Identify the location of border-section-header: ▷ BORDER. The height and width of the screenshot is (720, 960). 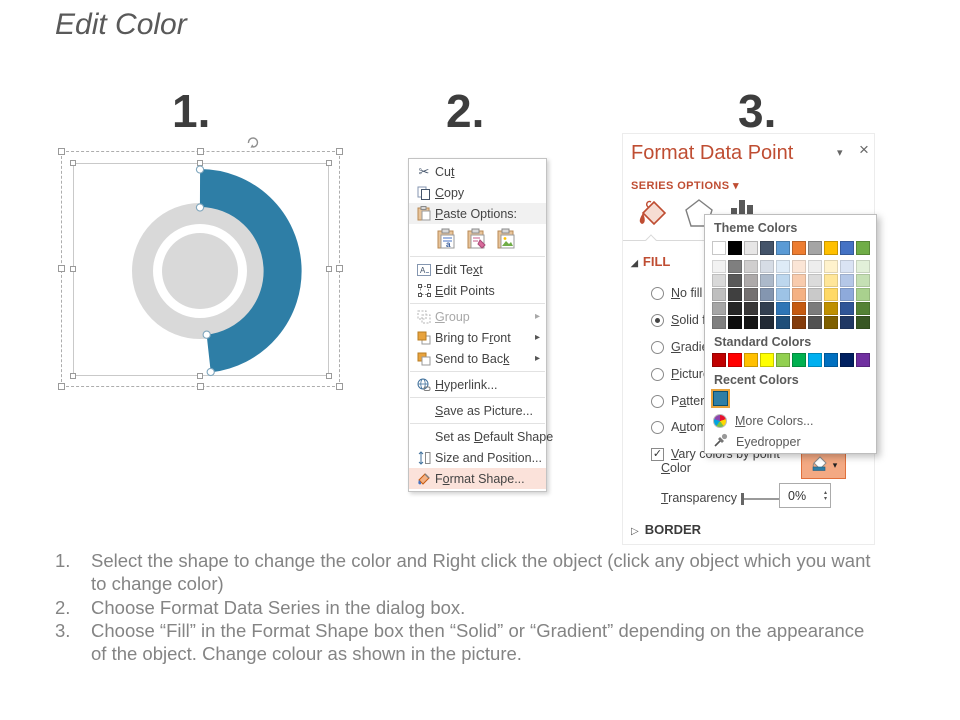
(666, 529).